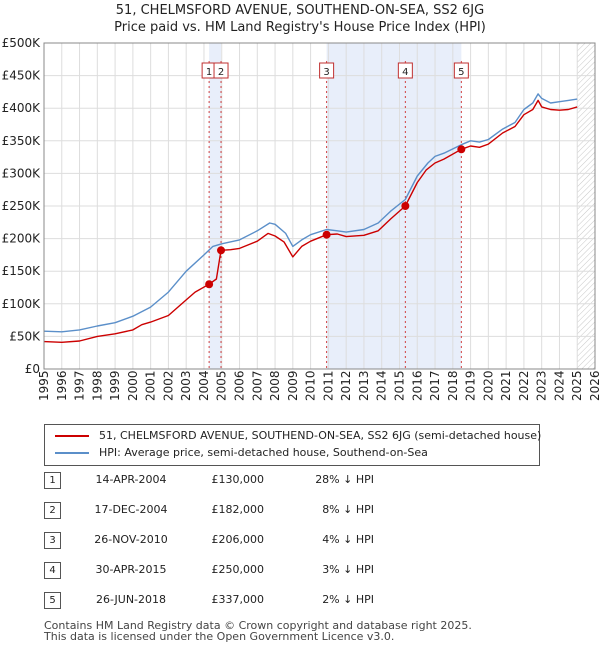 The image size is (600, 650). I want to click on transaction-date: 14-APR-2004, so click(131, 479).